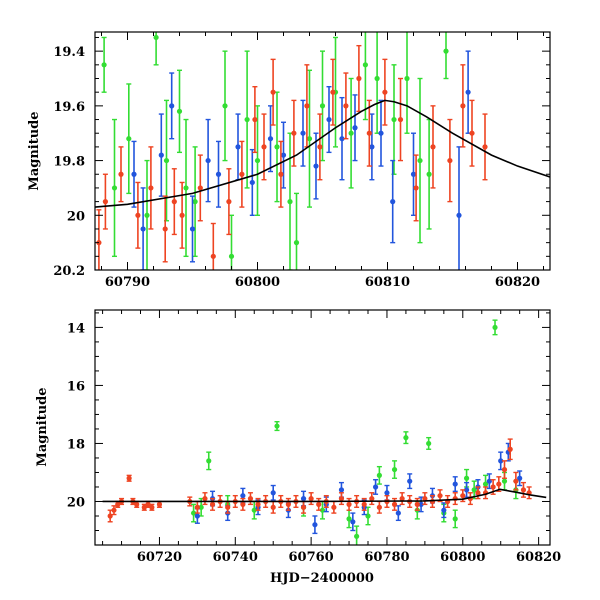 The width and height of the screenshot is (600, 600). What do you see at coordinates (159, 557) in the screenshot?
I see `bottom-x-tick-label: 60720` at bounding box center [159, 557].